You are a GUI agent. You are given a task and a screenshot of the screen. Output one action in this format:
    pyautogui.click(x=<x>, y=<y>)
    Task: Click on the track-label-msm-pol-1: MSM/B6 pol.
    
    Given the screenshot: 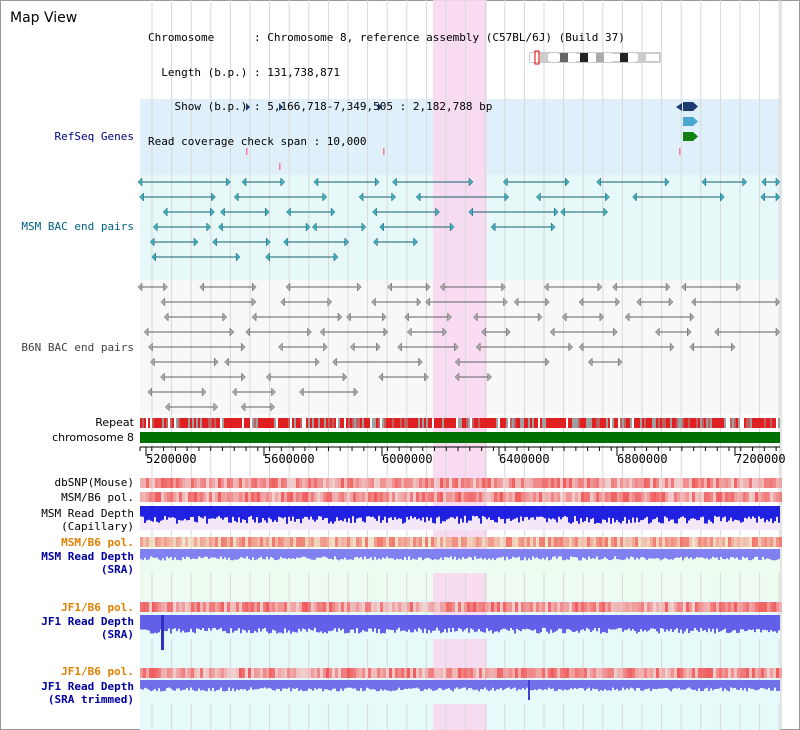 What is the action you would take?
    pyautogui.click(x=97, y=497)
    